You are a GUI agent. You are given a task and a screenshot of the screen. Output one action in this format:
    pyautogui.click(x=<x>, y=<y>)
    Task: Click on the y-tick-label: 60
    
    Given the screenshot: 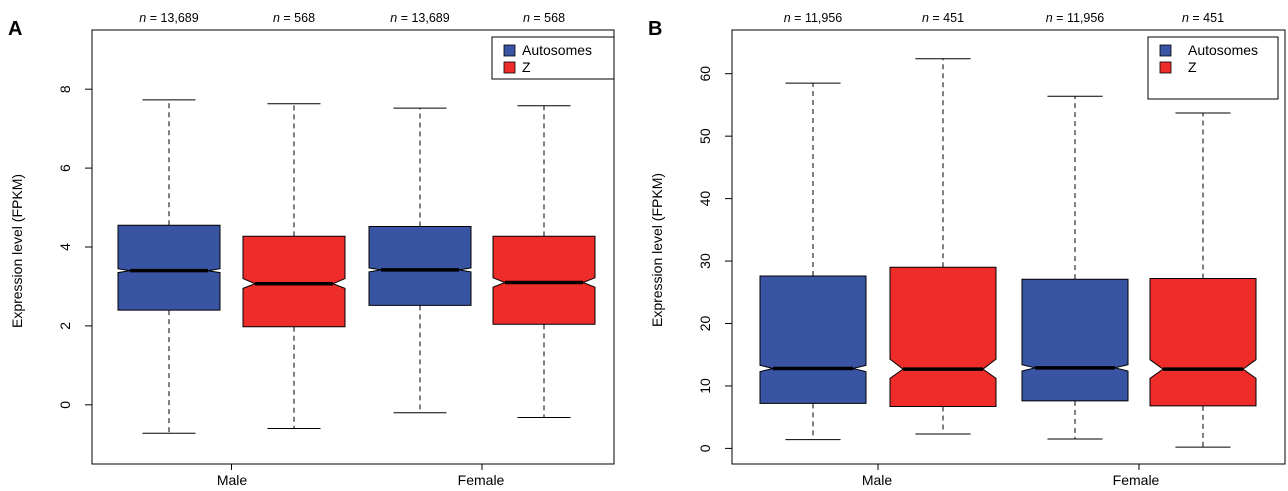 What is the action you would take?
    pyautogui.click(x=705, y=74)
    